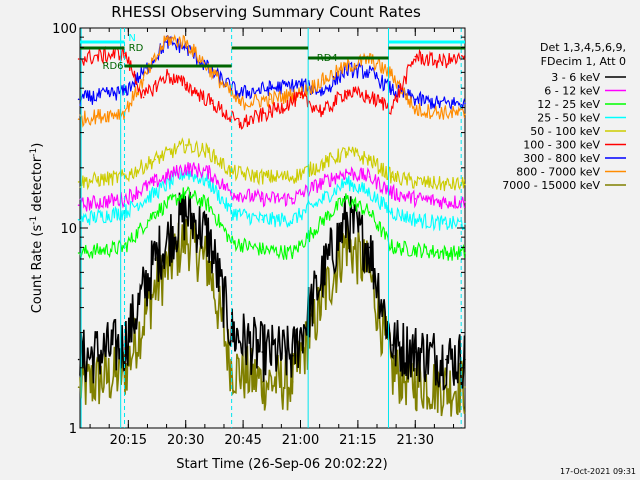  What do you see at coordinates (568, 104) in the screenshot?
I see `legend-label-2: 12 - 25 keV` at bounding box center [568, 104].